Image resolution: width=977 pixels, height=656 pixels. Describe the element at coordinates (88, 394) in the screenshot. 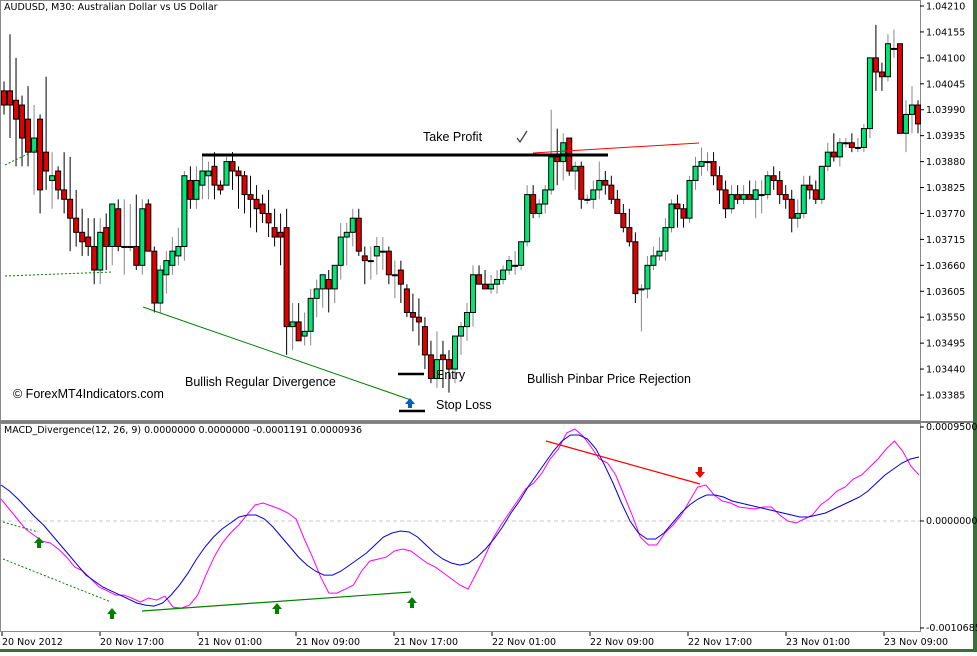

I see `watermark: © ForexMT4Indicators.com` at that location.